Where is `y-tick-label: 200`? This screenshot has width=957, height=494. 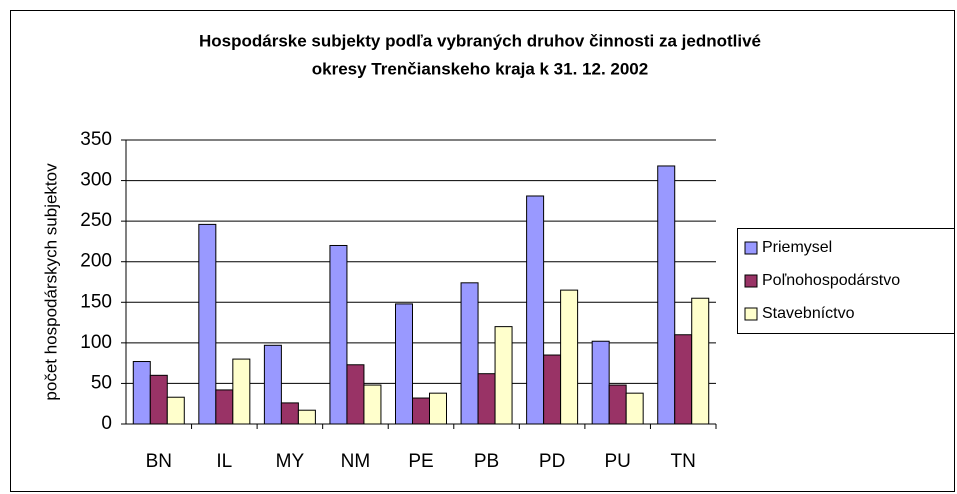
y-tick-label: 200 is located at coordinates (96, 261).